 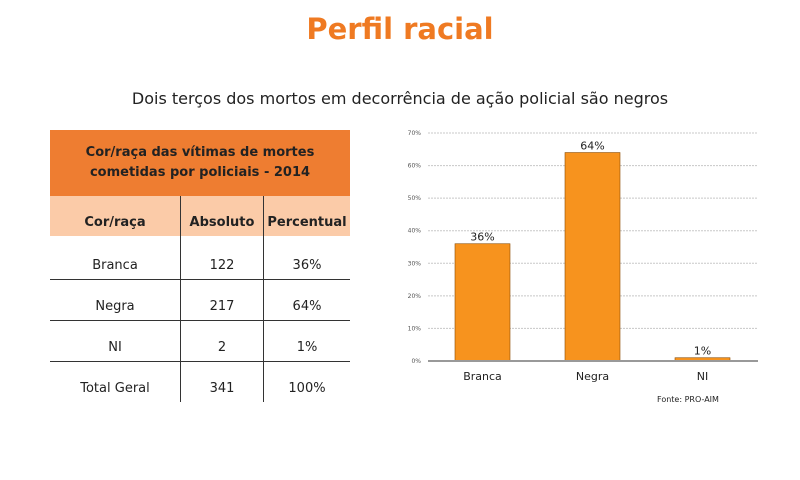 What do you see at coordinates (592, 146) in the screenshot?
I see `data-label: 64%` at bounding box center [592, 146].